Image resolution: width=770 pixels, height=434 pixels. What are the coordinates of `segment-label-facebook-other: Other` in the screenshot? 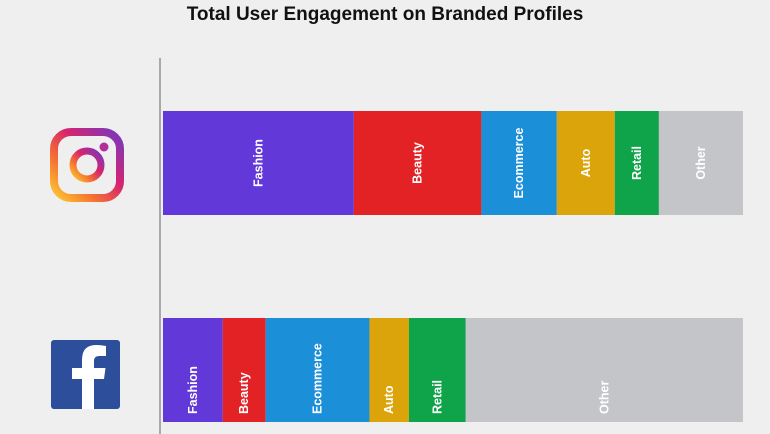 It's located at (604, 397).